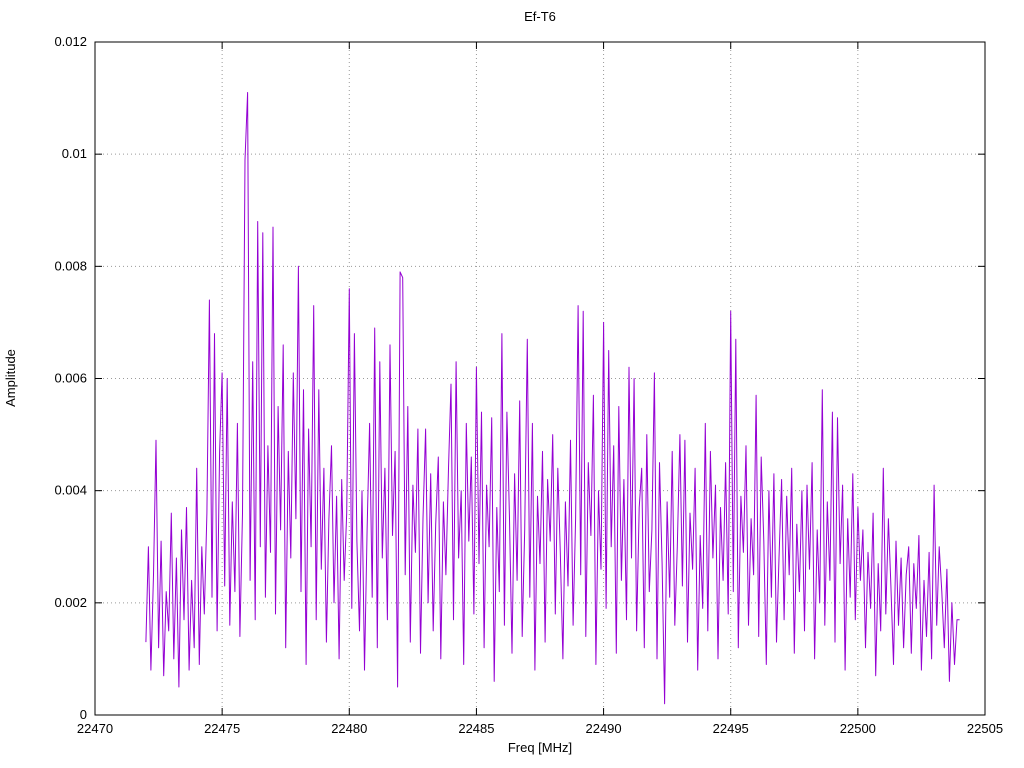  What do you see at coordinates (70, 602) in the screenshot?
I see `y-tick-label: 0.002` at bounding box center [70, 602].